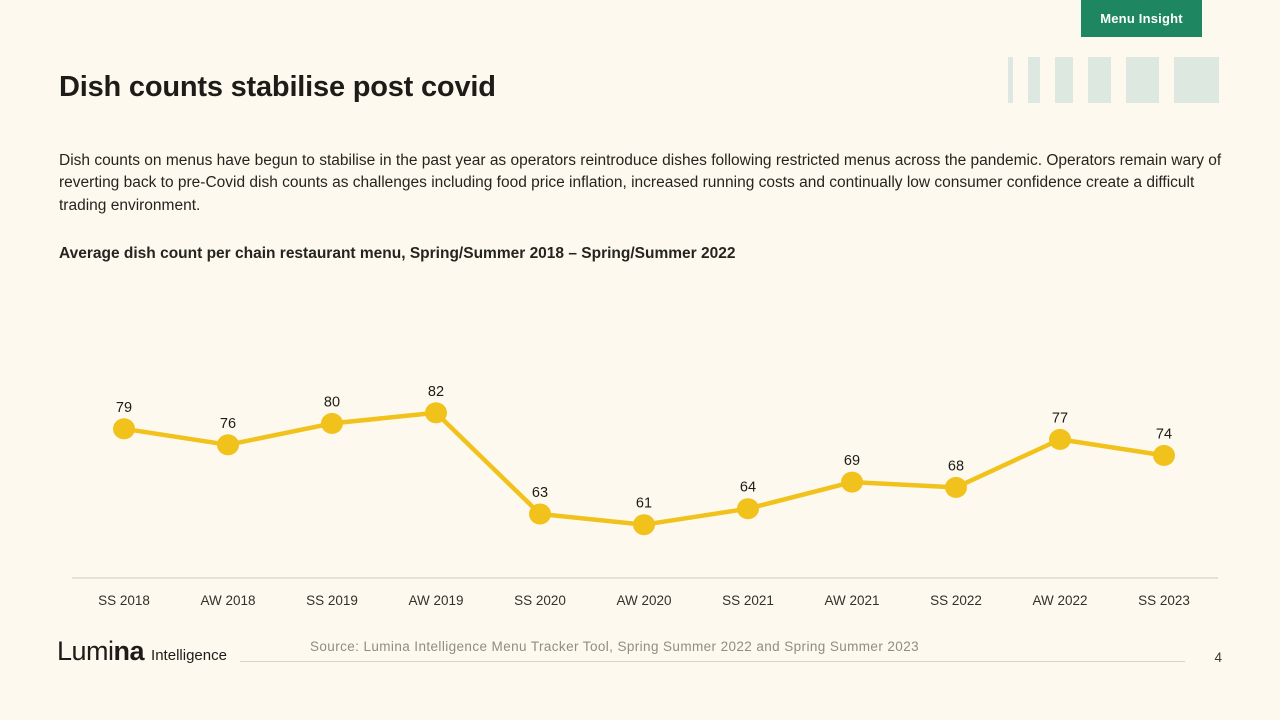 This screenshot has width=1280, height=720. What do you see at coordinates (189, 655) in the screenshot?
I see `logo-text-suffix: Intelligence` at bounding box center [189, 655].